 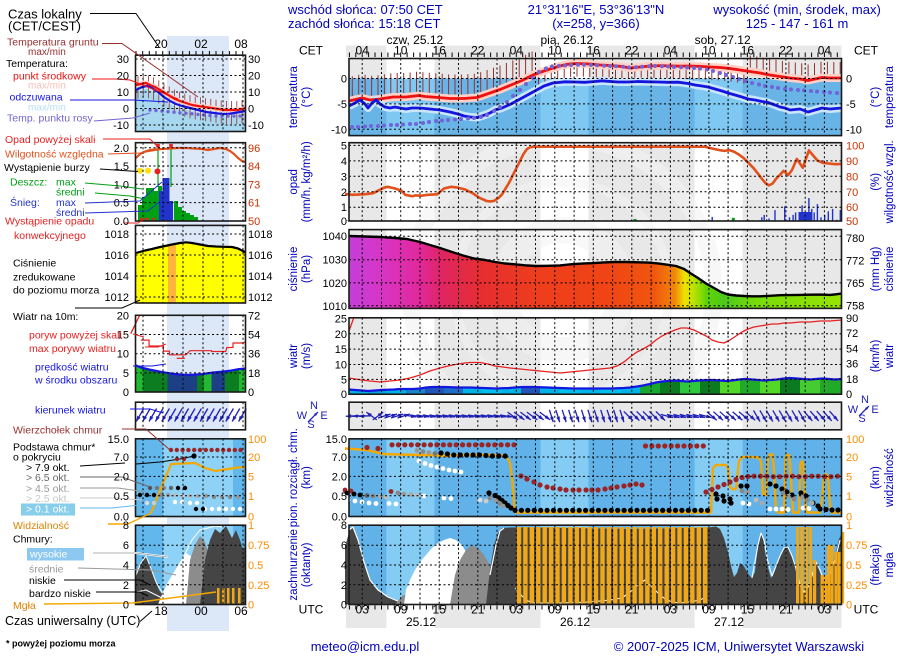 I want to click on svg-text: temperatura, so click(x=890, y=96).